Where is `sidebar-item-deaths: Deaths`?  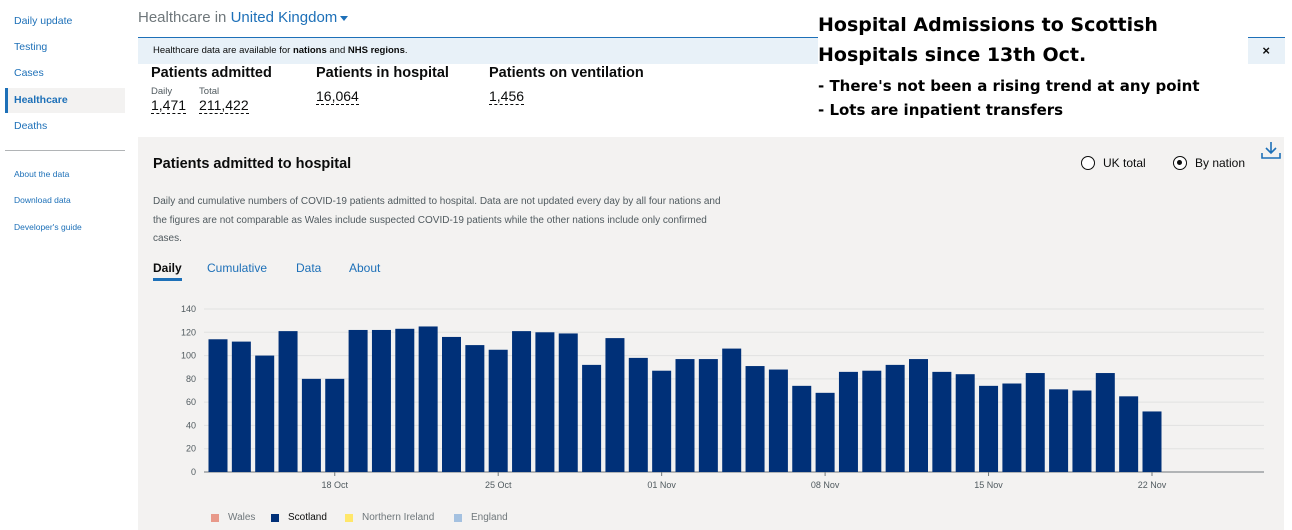 sidebar-item-deaths: Deaths is located at coordinates (31, 126).